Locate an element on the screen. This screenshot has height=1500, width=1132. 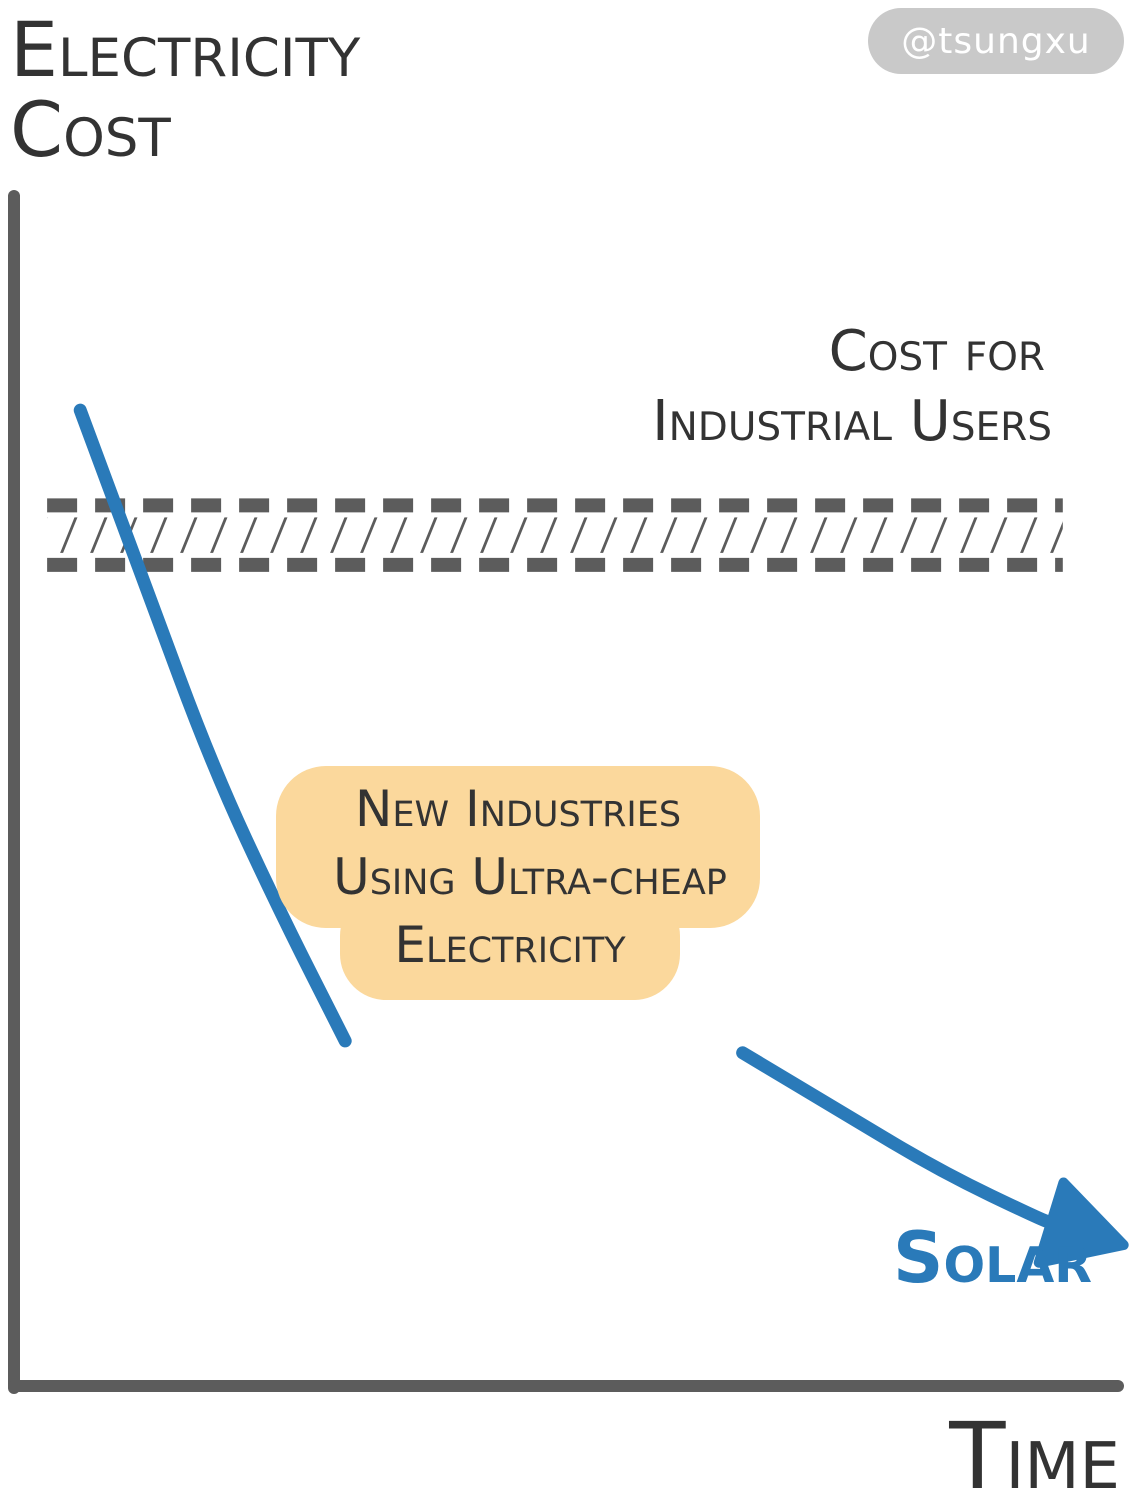
series-label-solar: Solar is located at coordinates (992, 1258).